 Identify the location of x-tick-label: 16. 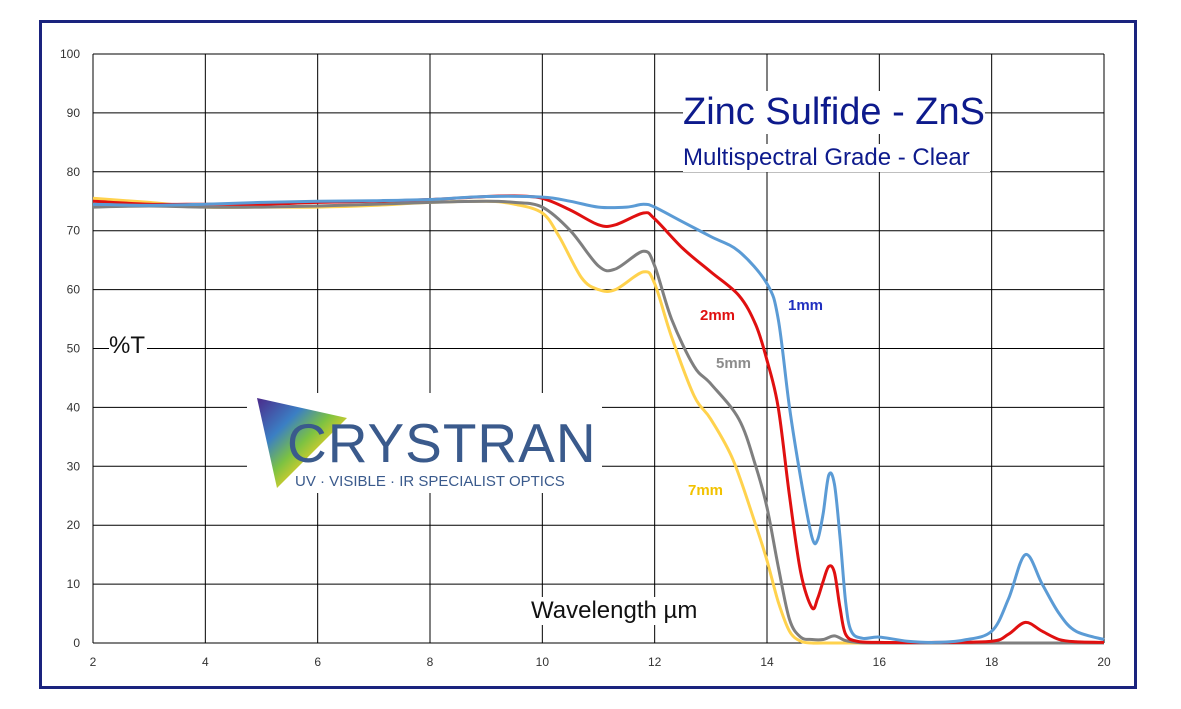
(880, 662).